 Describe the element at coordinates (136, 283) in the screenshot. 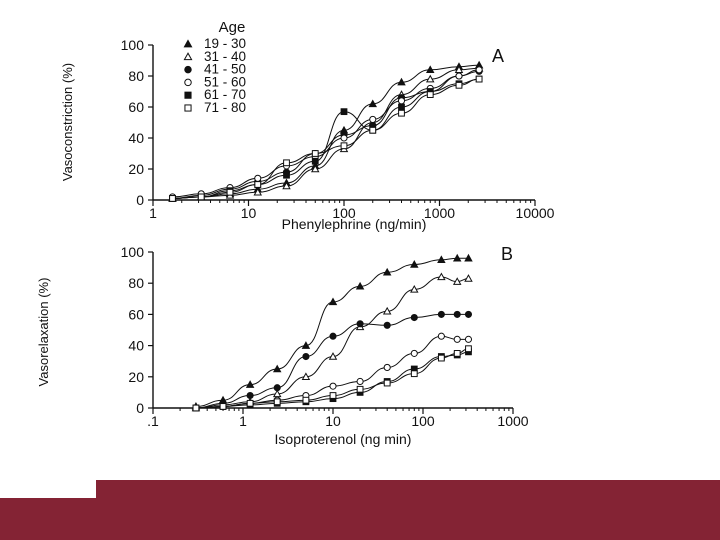

I see `y-tick-label: 80` at that location.